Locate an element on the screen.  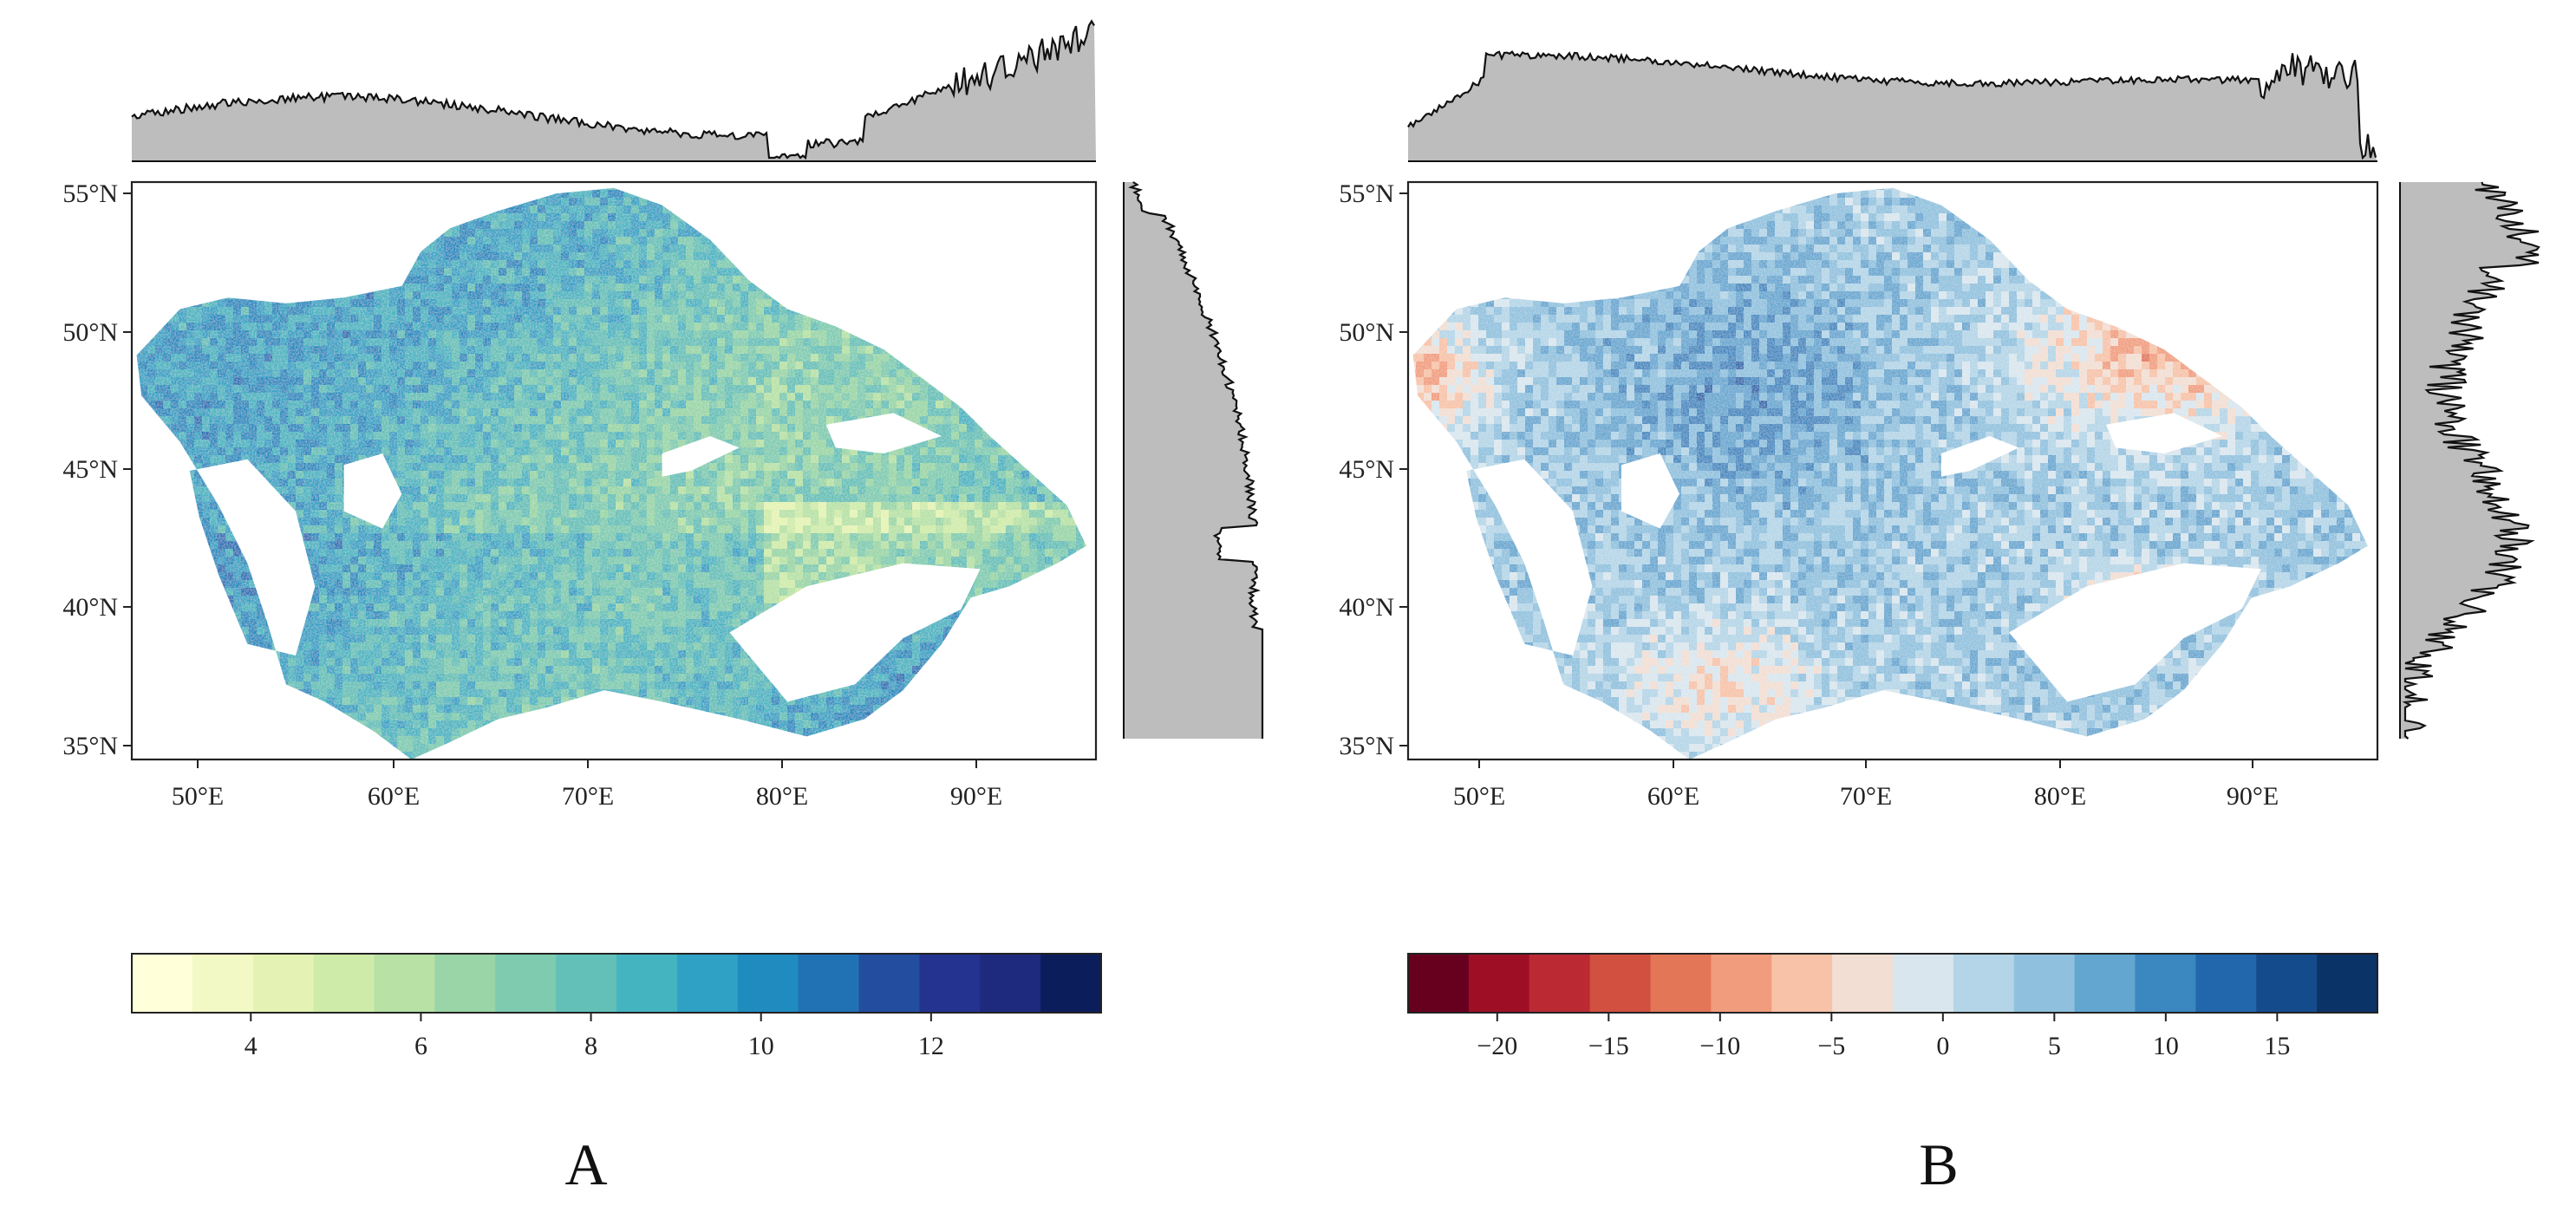
panel-b-colorbar-tick-label: 15 is located at coordinates (2277, 1046).